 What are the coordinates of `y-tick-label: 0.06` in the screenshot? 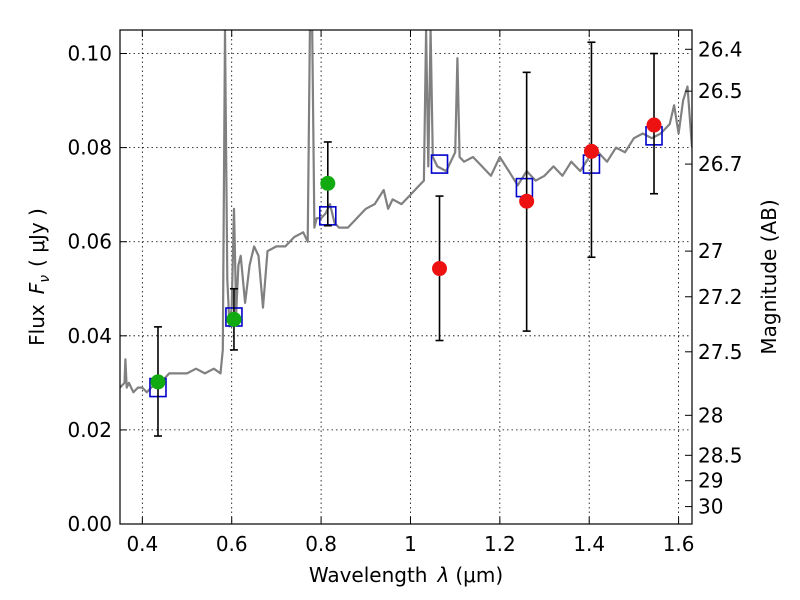 It's located at (89, 242).